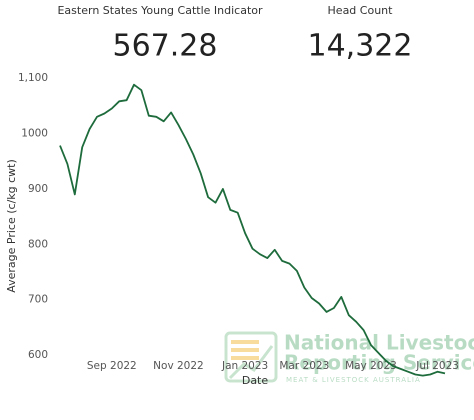 The height and width of the screenshot is (420, 474). What do you see at coordinates (160, 10) in the screenshot?
I see `kpi-label: Eastern States Young Cattle Indicator` at bounding box center [160, 10].